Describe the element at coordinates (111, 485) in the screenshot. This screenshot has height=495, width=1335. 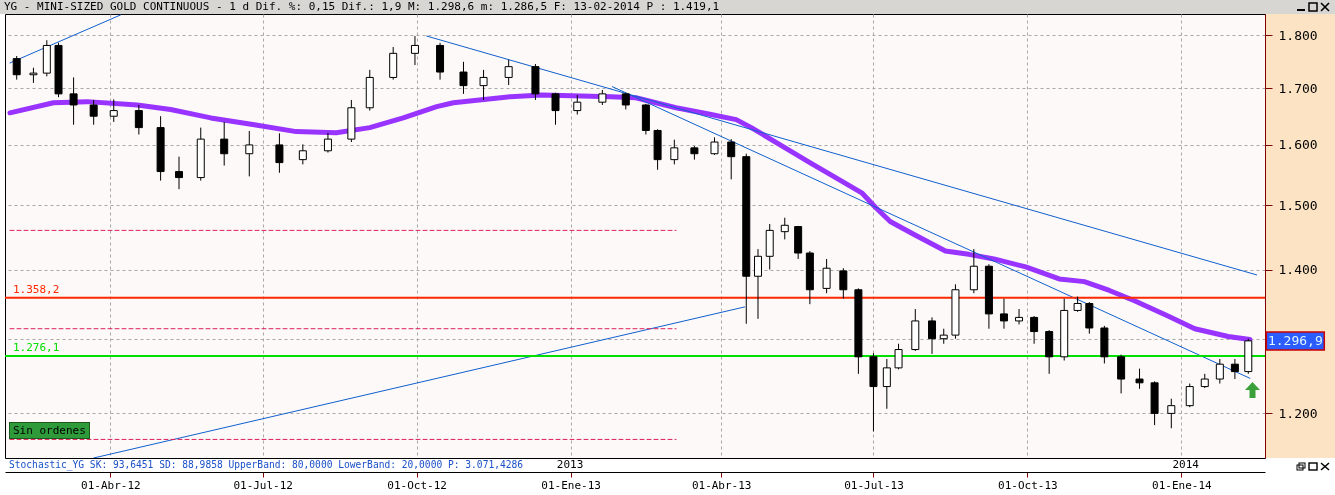
I see `x-tick-label: 01-Abr-12` at that location.